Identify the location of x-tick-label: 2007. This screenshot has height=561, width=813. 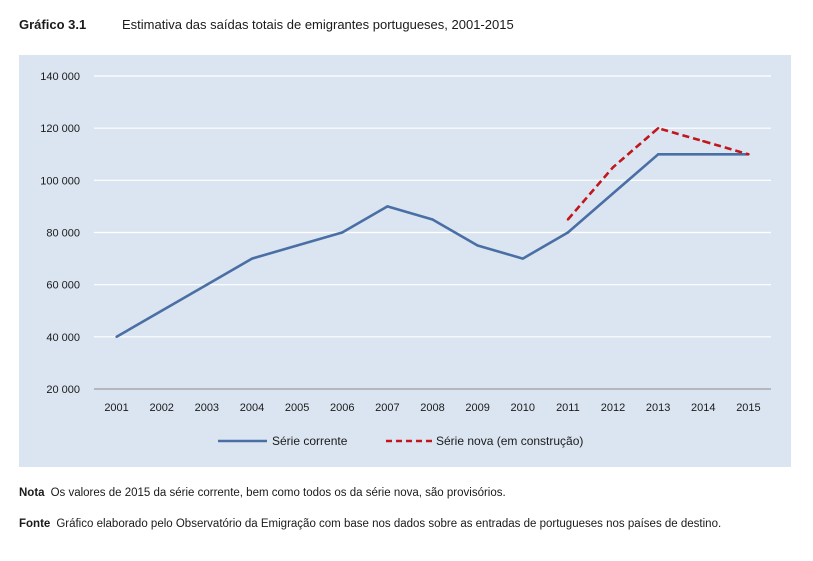
(387, 408).